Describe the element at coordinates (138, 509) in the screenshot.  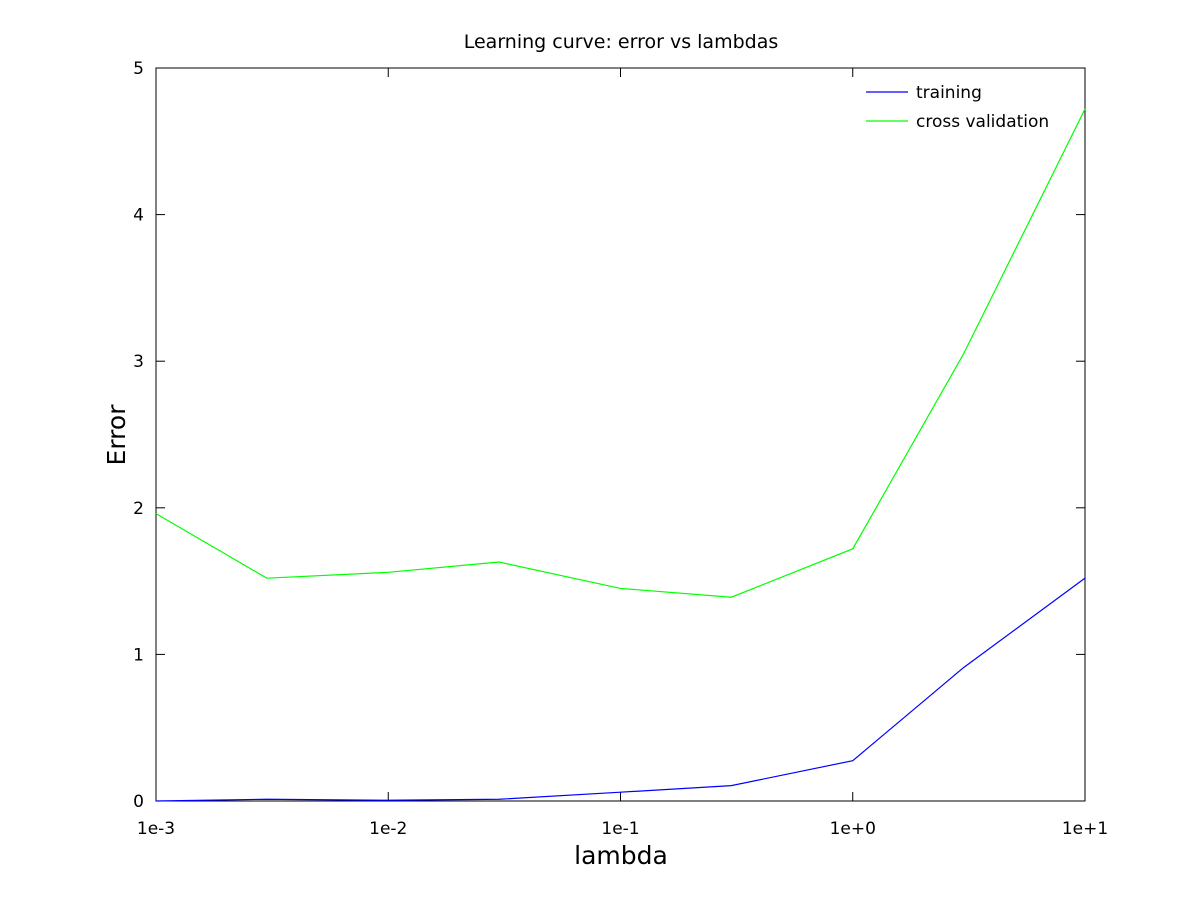
I see `y-tick-label: 2` at that location.